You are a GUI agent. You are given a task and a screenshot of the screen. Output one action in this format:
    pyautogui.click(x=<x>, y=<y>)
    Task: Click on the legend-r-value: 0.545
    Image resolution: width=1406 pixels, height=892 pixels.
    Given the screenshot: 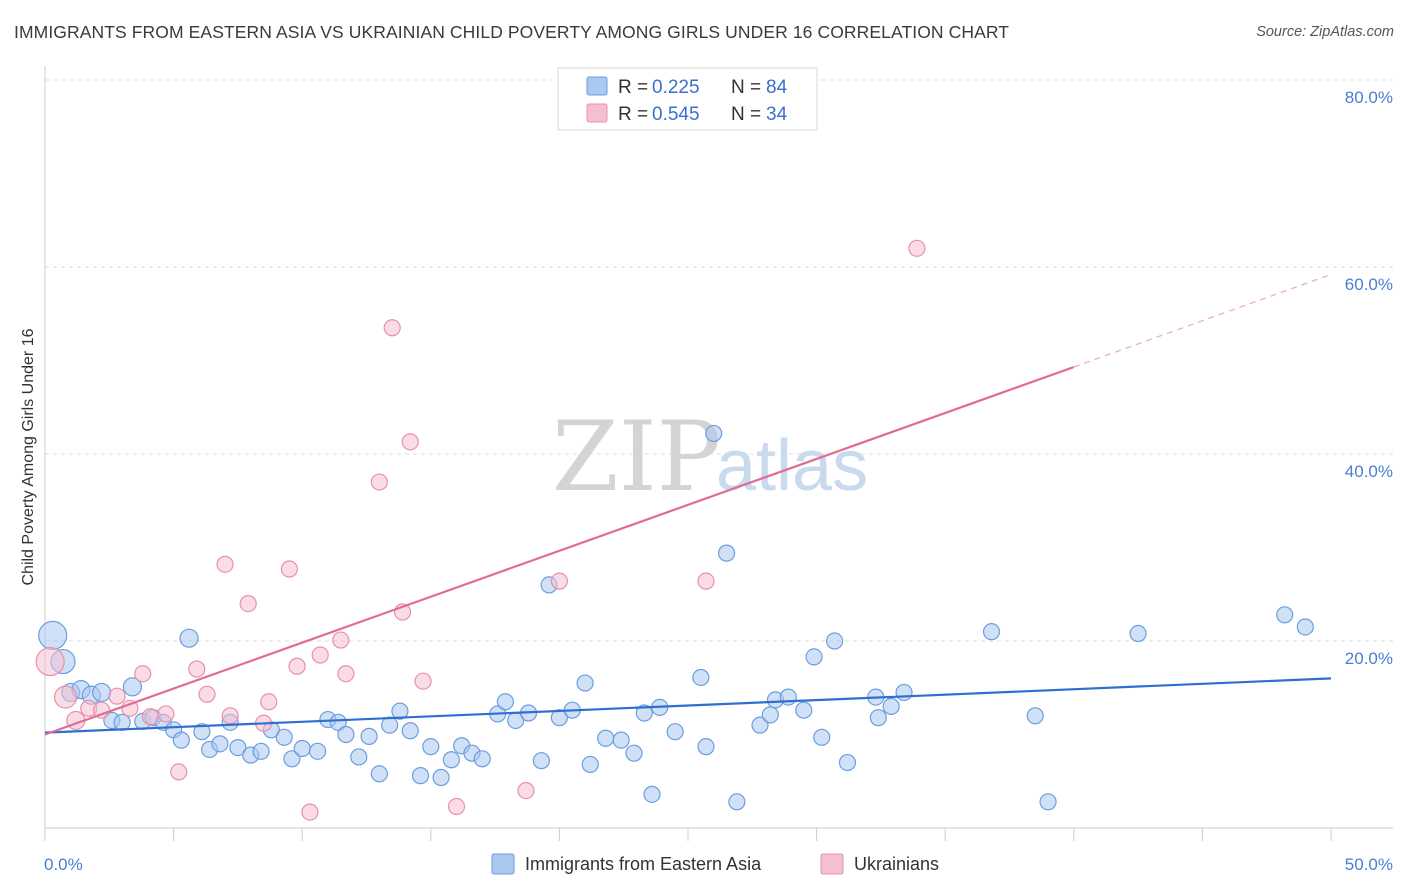 What is the action you would take?
    pyautogui.click(x=676, y=114)
    